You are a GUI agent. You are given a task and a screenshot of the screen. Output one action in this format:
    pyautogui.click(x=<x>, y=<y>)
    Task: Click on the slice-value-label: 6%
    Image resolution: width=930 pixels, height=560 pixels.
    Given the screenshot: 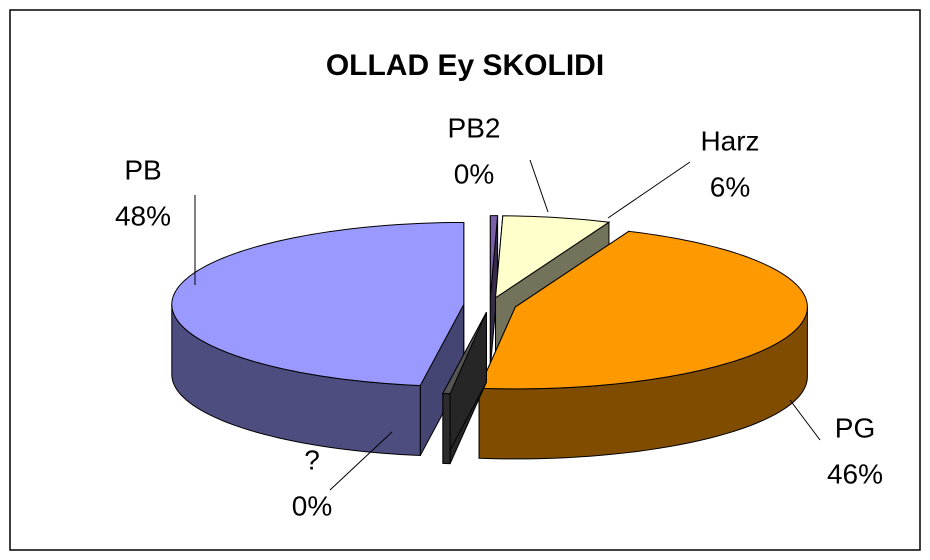 What is the action you would take?
    pyautogui.click(x=730, y=186)
    